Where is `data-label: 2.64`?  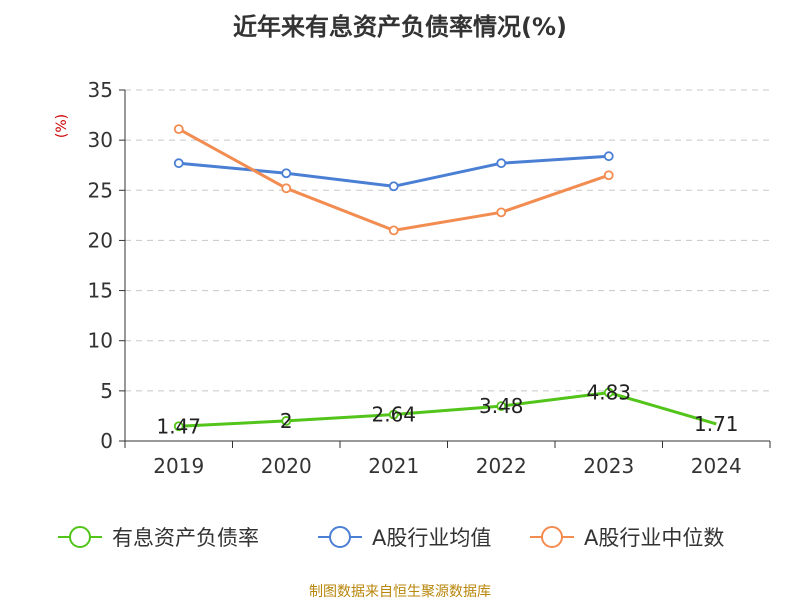 data-label: 2.64 is located at coordinates (393, 415).